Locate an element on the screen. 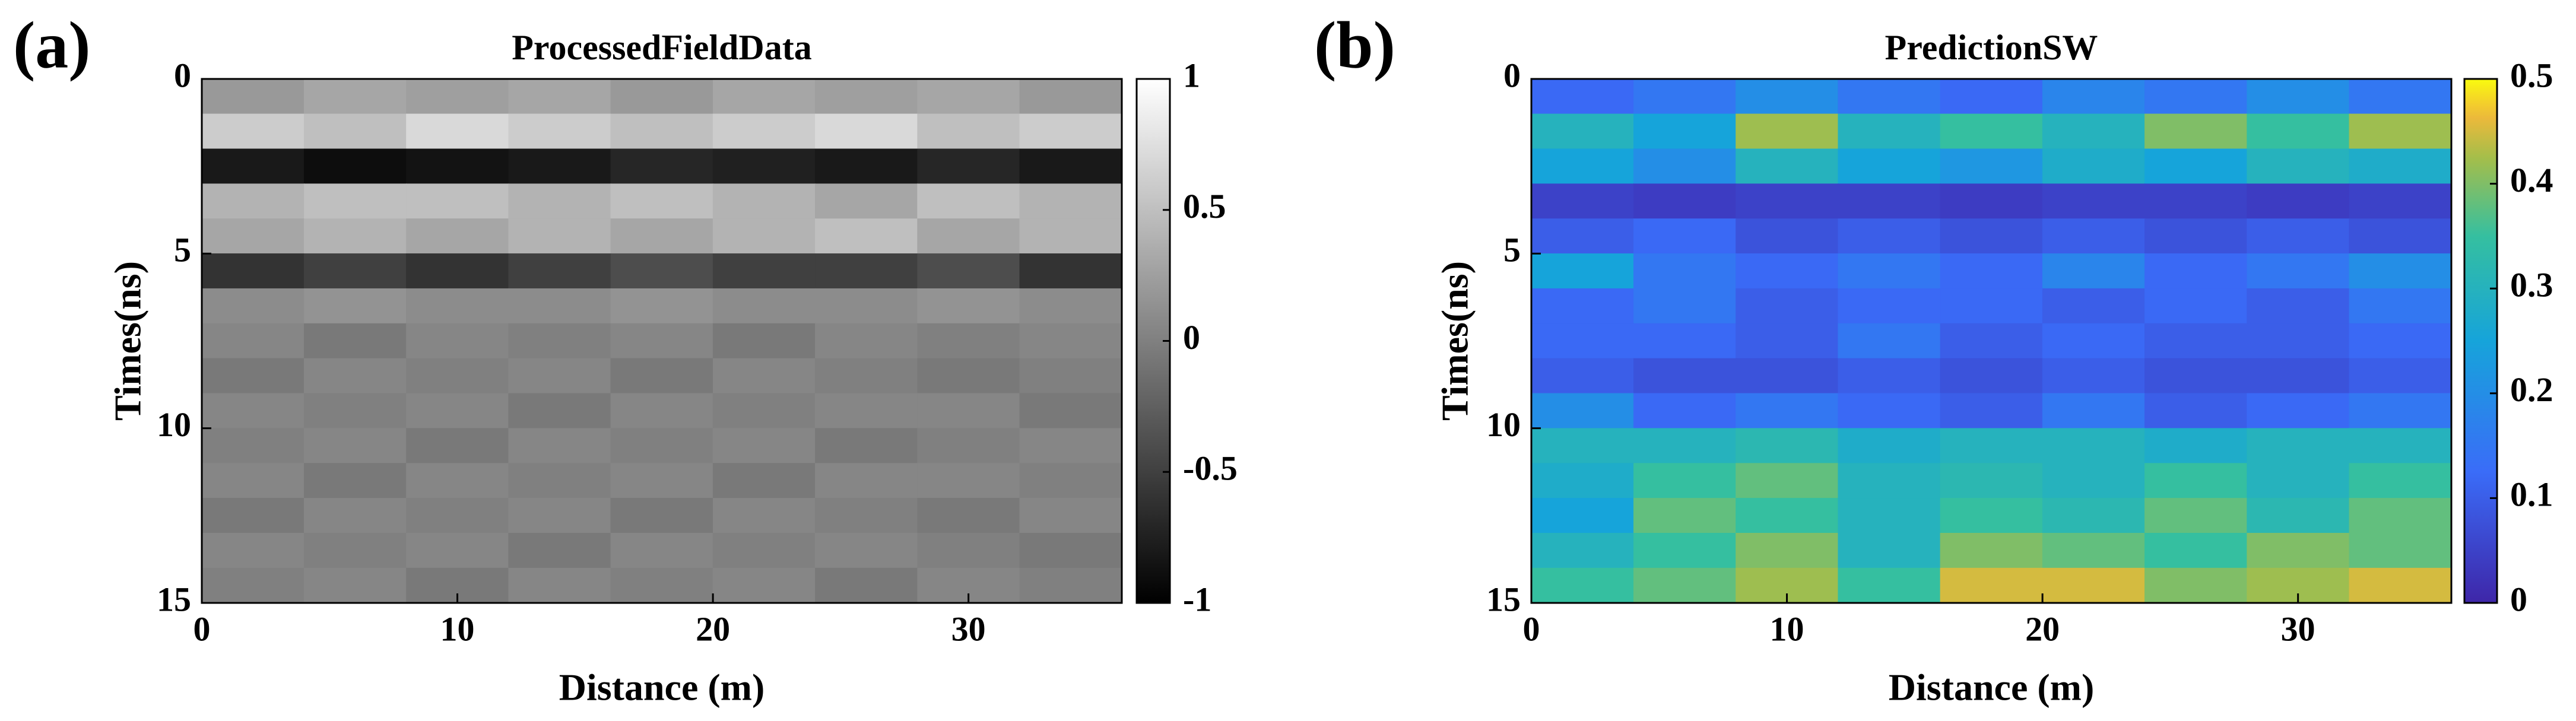 This screenshot has height=721, width=2576. x-tick-label: 30 is located at coordinates (968, 628).